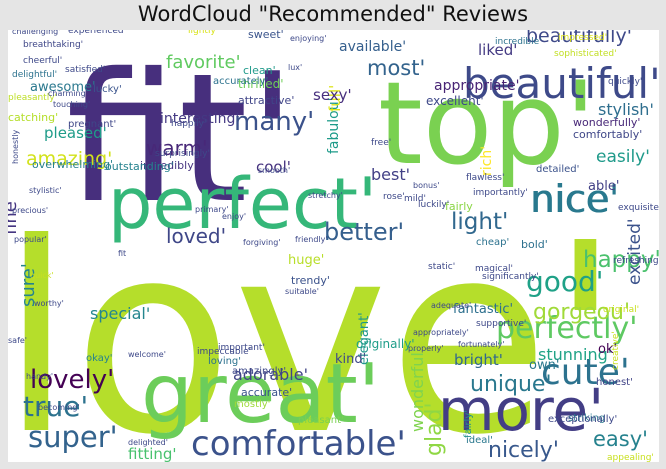  Describe the element at coordinates (242, 204) in the screenshot. I see `word-cloud-word: perfect'` at that location.